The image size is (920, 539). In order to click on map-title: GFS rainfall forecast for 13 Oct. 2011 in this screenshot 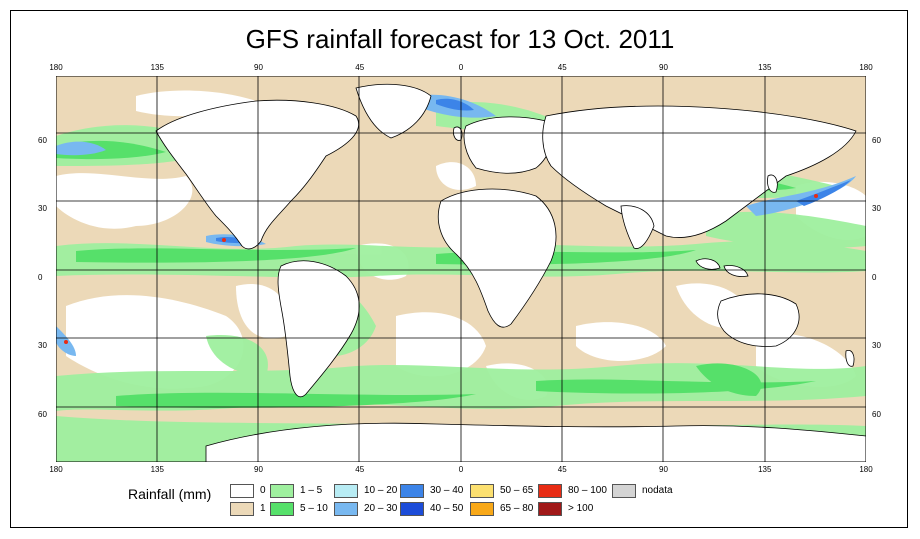, I will do `click(460, 39)`.